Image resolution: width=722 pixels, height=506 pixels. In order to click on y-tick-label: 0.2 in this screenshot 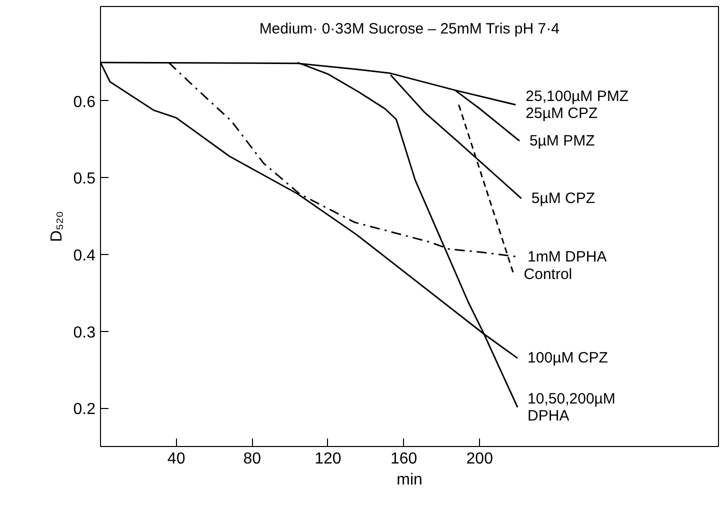, I will do `click(84, 409)`.